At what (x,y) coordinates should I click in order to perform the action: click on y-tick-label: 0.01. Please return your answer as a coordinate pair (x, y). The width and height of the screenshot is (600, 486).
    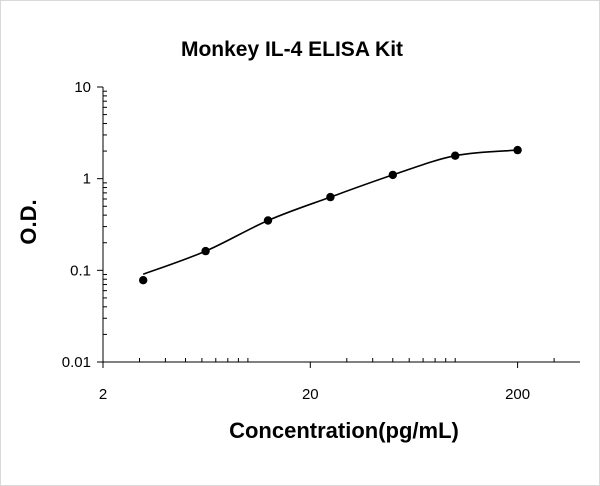
    Looking at the image, I should click on (76, 362).